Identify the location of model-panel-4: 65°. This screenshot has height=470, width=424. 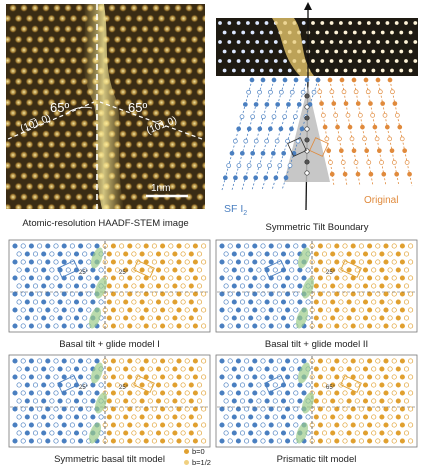
(316, 401).